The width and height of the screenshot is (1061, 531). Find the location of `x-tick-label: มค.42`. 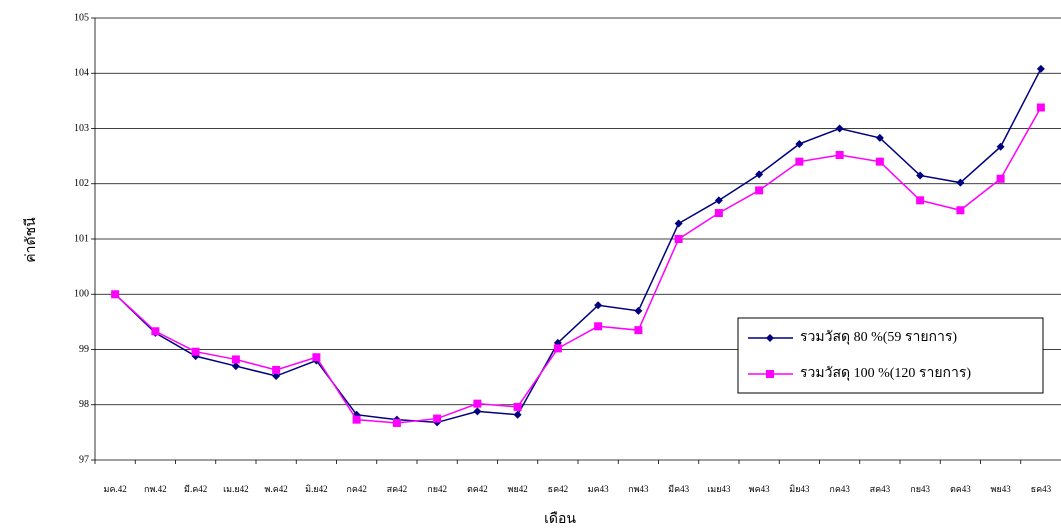

x-tick-label: มค.42 is located at coordinates (115, 489).